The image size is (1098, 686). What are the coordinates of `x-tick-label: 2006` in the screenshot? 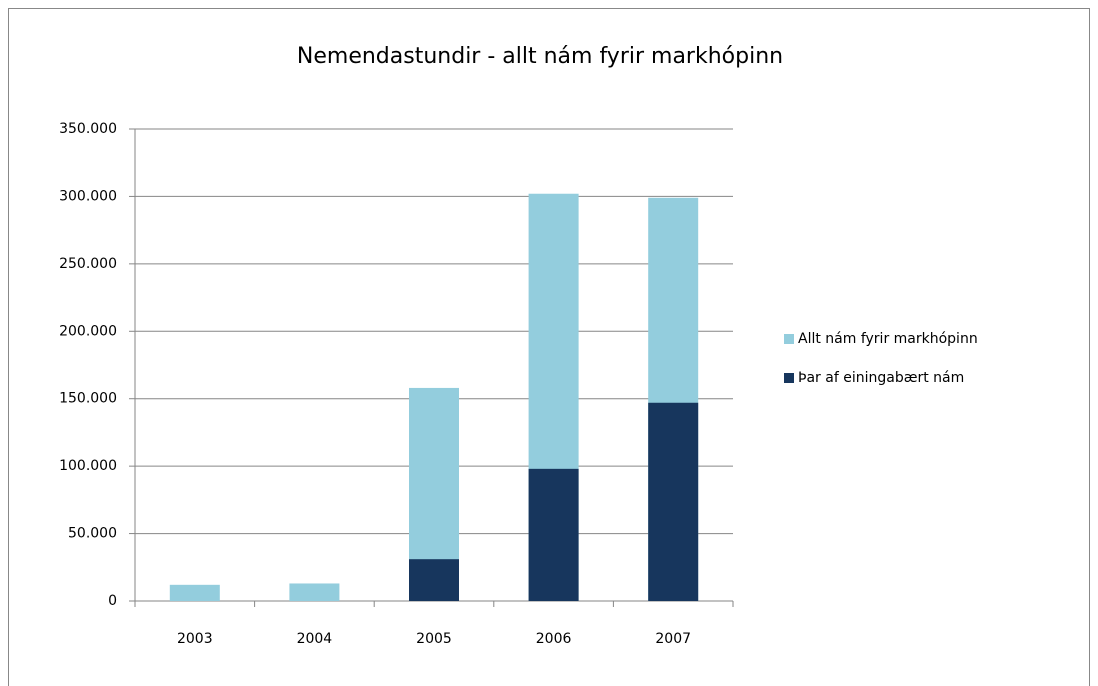 It's located at (554, 639).